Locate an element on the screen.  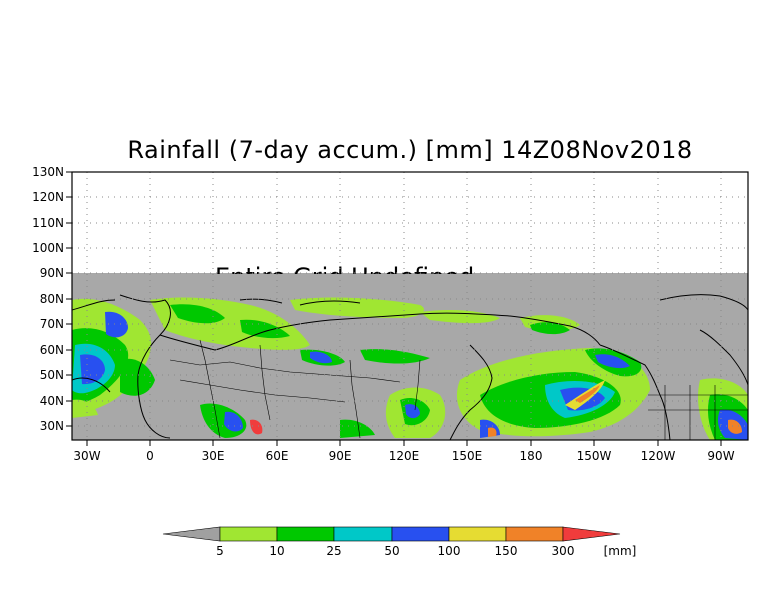
lon-label: 150E is located at coordinates (467, 456).